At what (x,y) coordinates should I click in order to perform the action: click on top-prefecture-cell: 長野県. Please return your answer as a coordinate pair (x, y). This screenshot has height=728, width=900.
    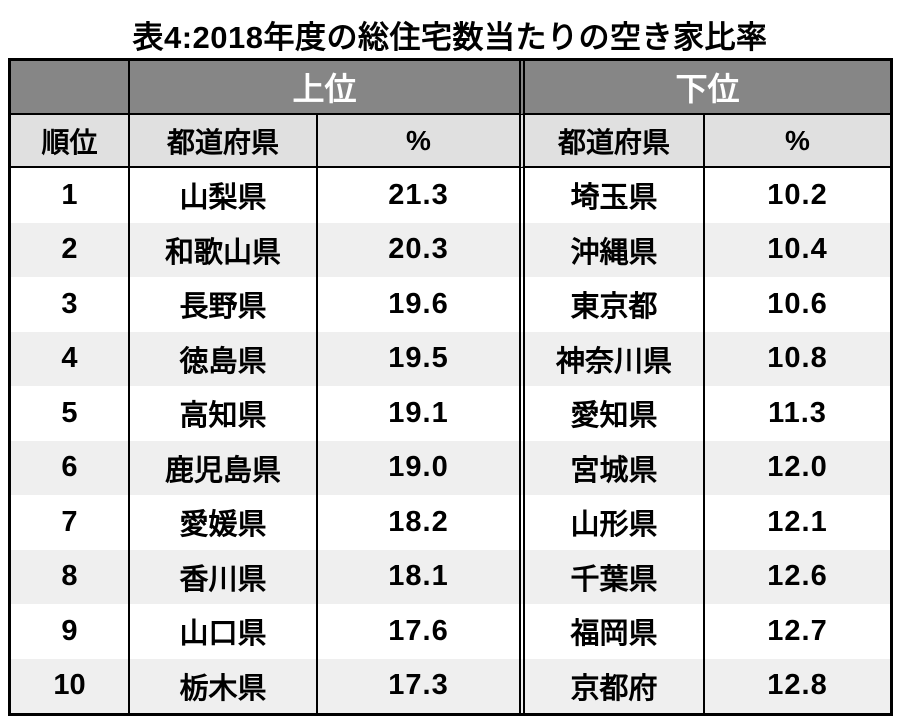
    Looking at the image, I should click on (222, 304).